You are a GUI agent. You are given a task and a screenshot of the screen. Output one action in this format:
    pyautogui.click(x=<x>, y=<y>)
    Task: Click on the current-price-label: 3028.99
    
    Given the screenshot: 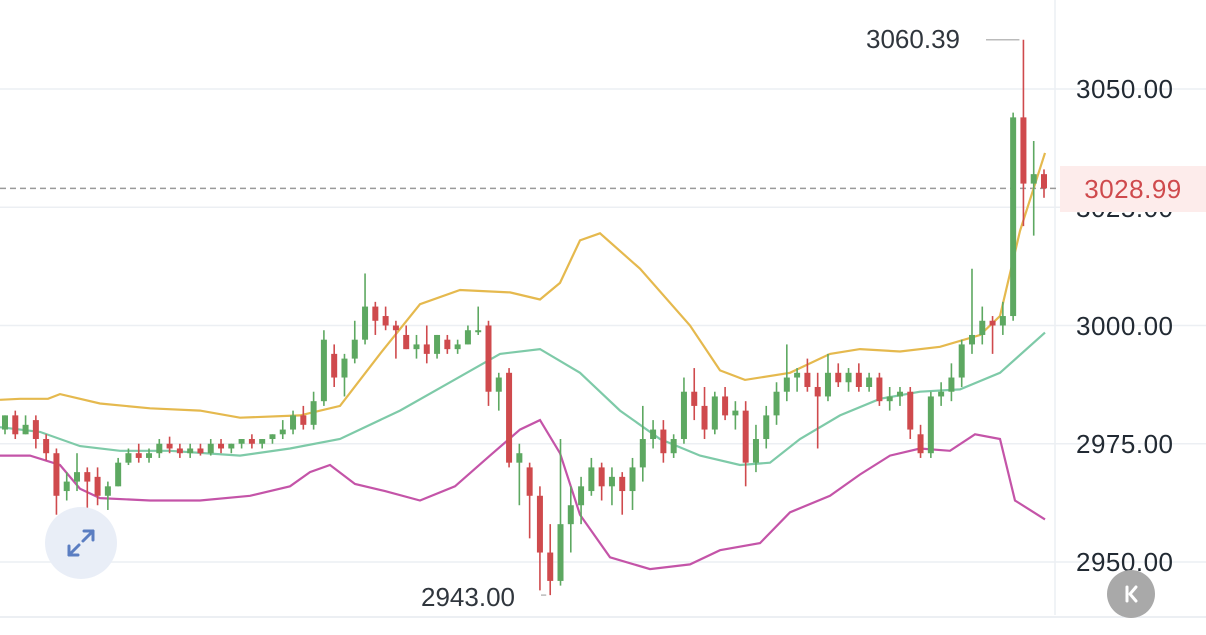 What is the action you would take?
    pyautogui.click(x=1133, y=189)
    